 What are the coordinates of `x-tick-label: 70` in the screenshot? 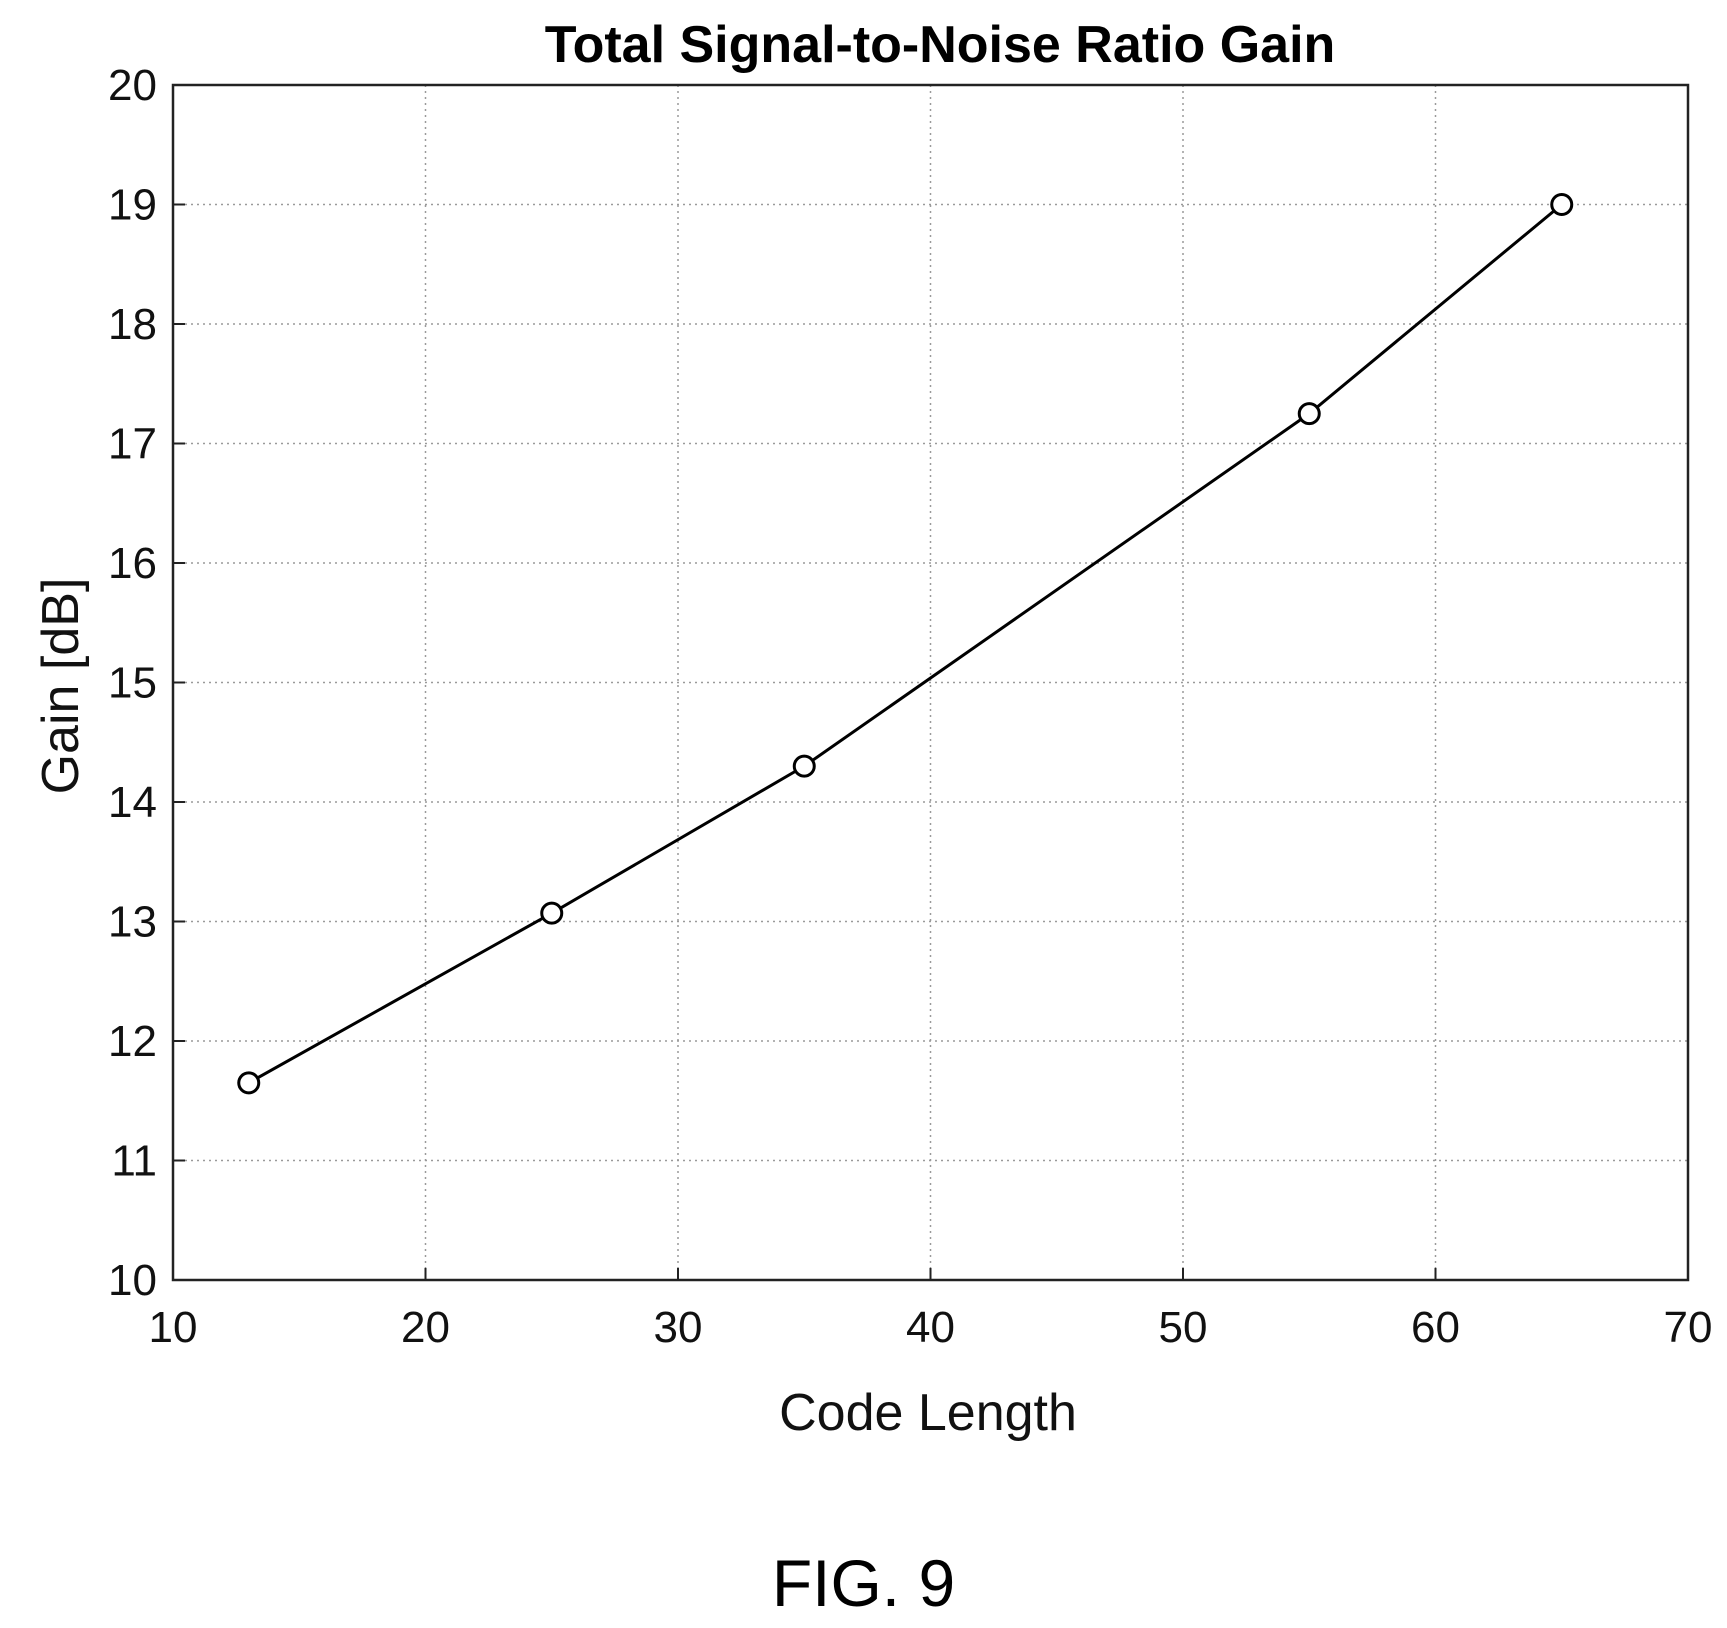 It's located at (1688, 1327).